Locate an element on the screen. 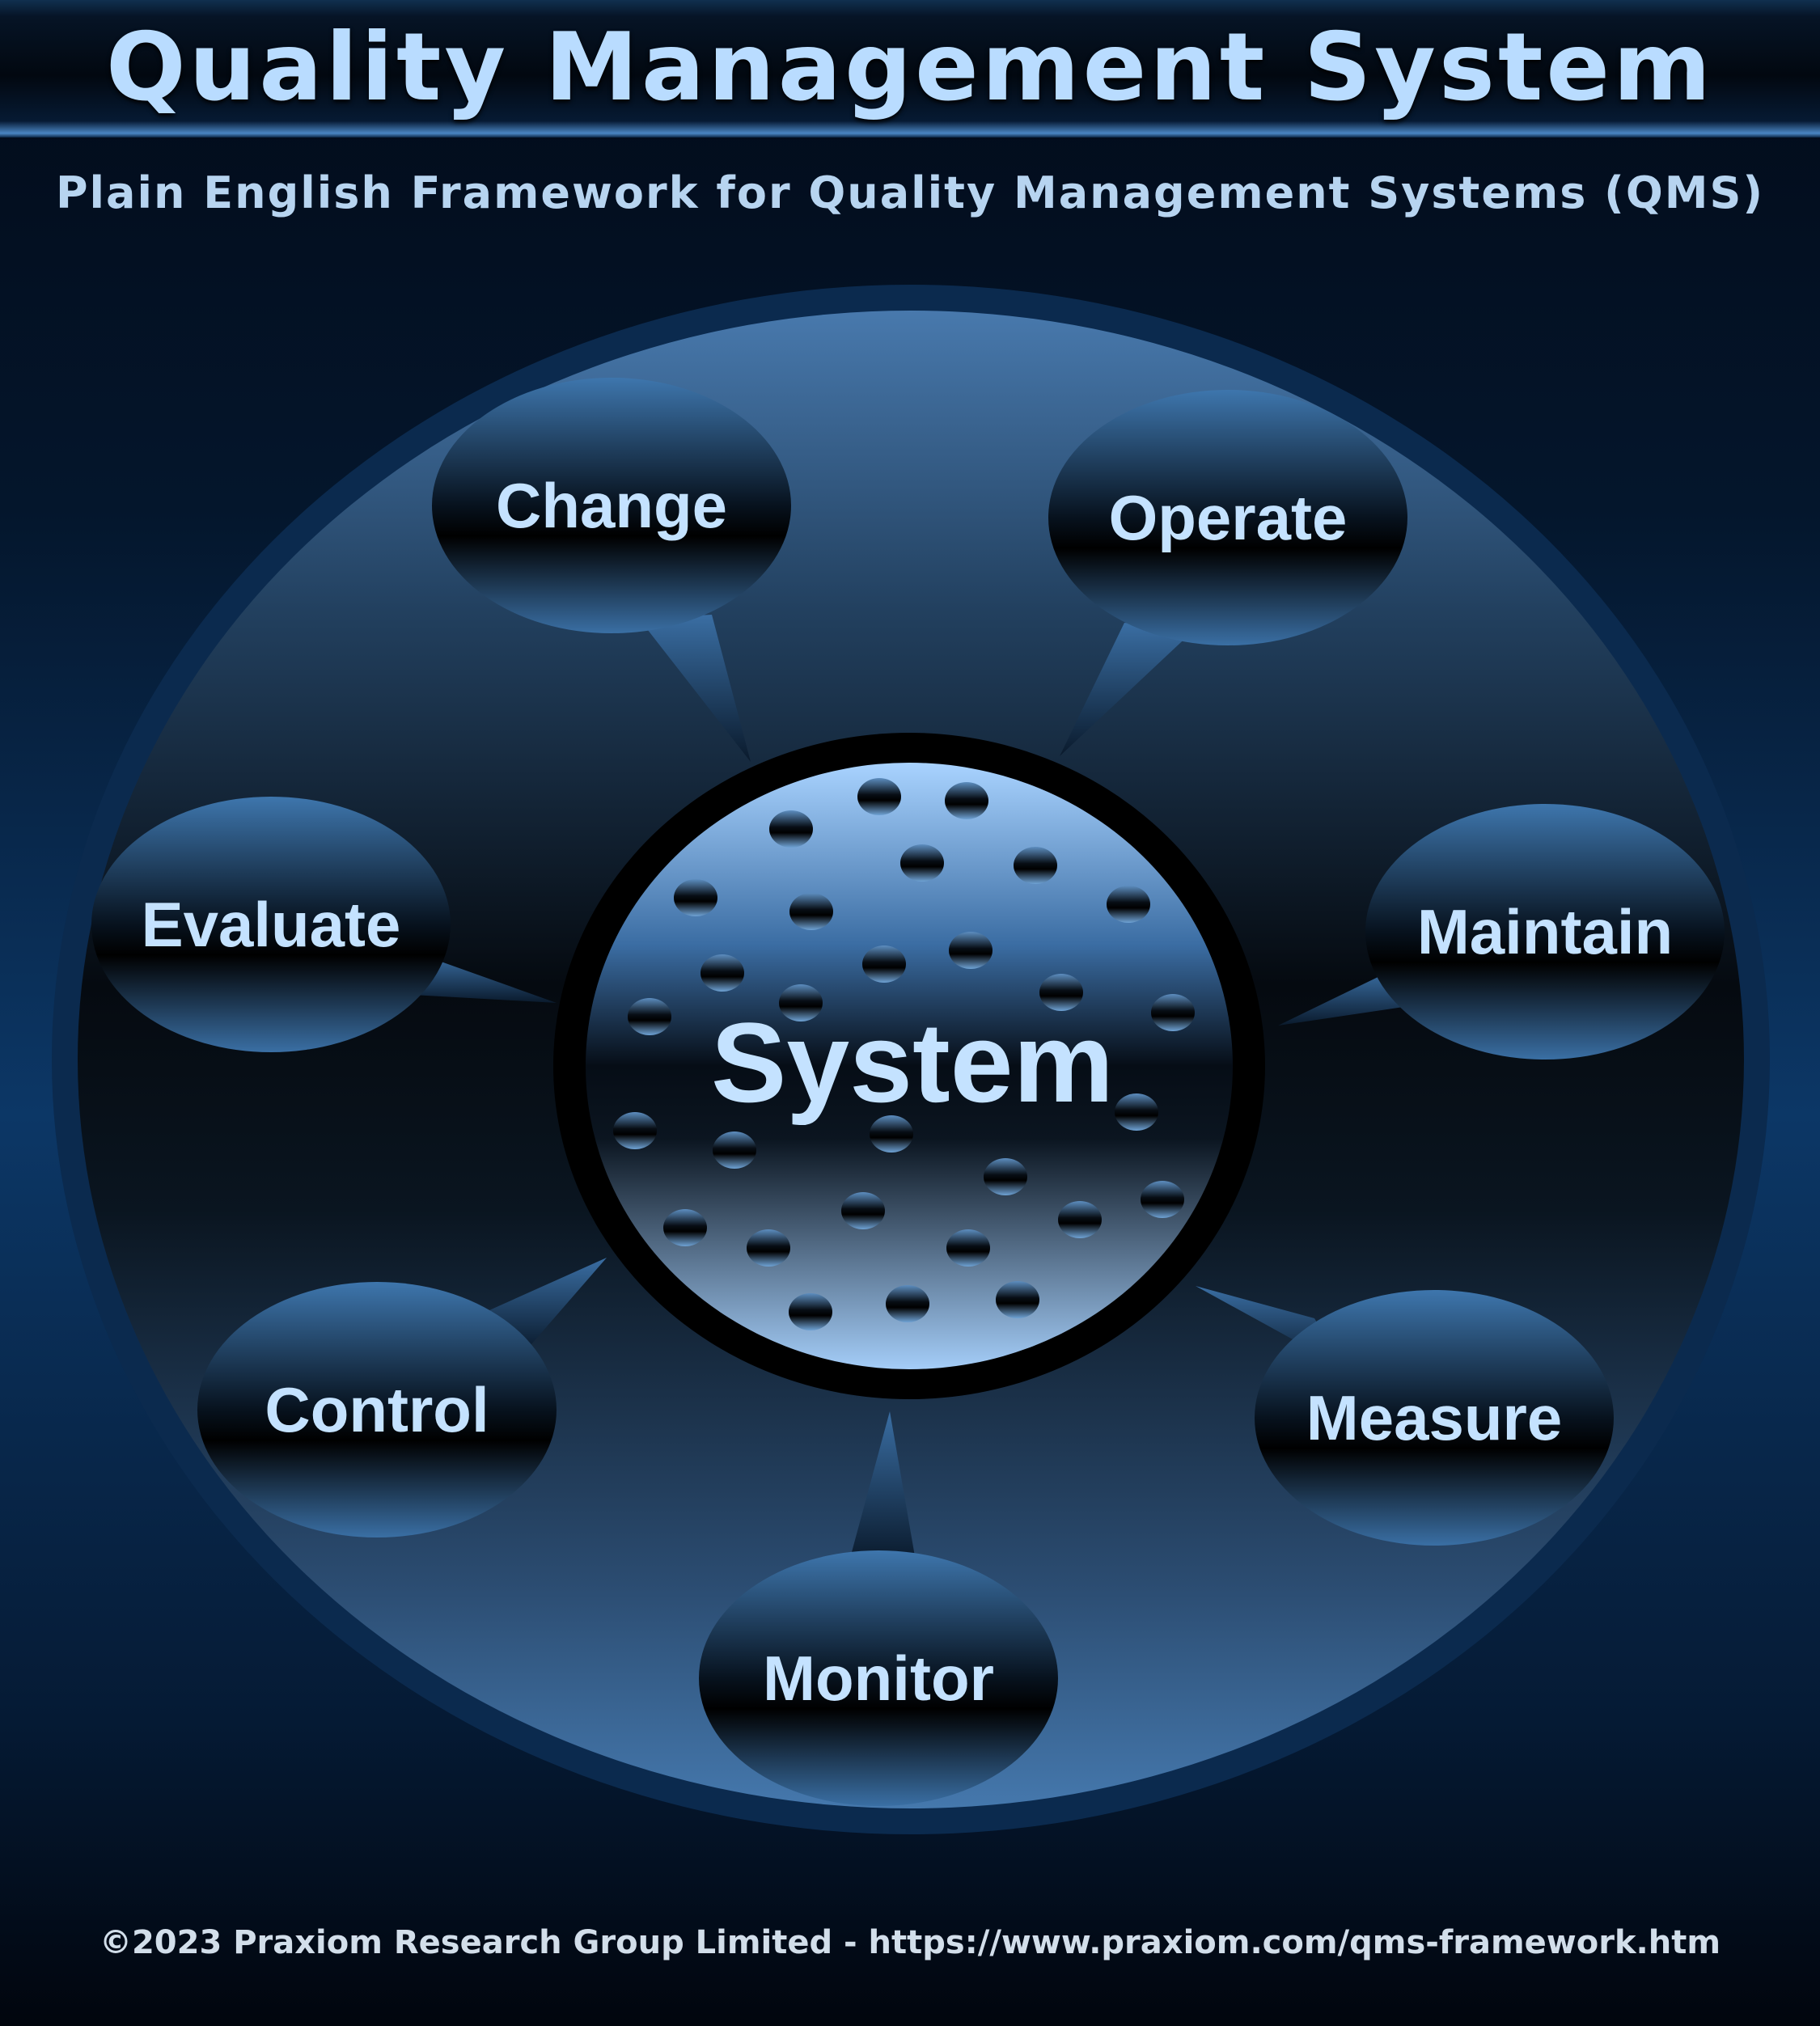 Image resolution: width=1820 pixels, height=2026 pixels. bubble-measure: Measure is located at coordinates (1434, 1418).